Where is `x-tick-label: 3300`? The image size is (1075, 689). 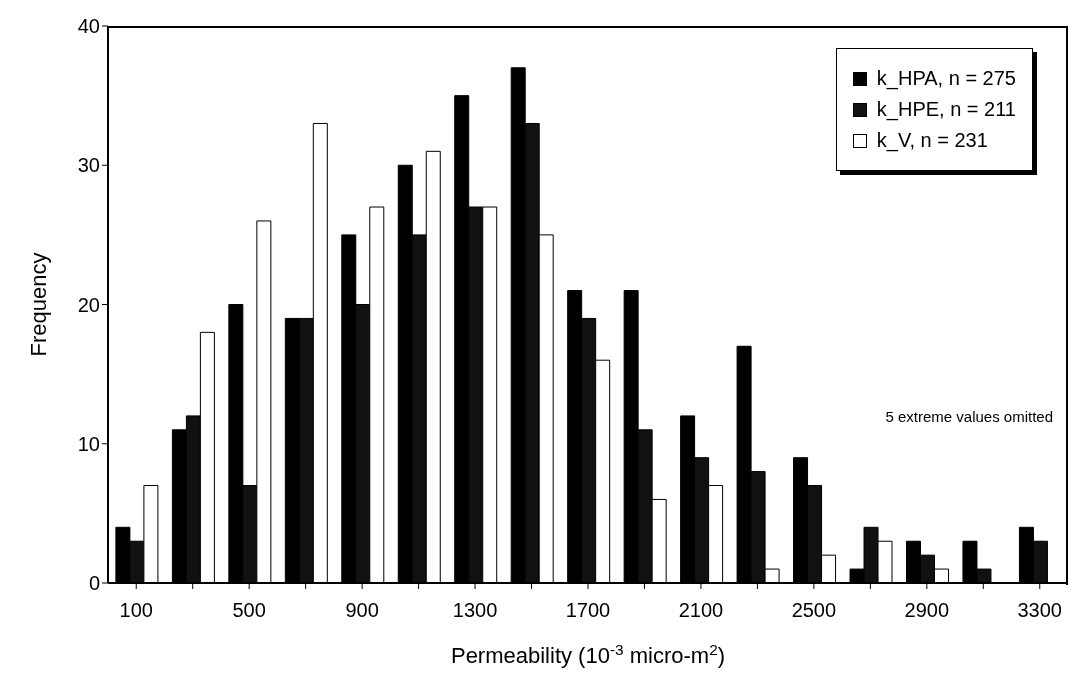
x-tick-label: 3300 is located at coordinates (1040, 610).